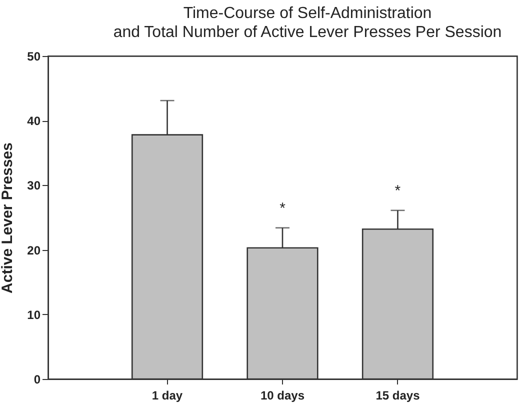  I want to click on y-tick-label: 10, so click(34, 315).